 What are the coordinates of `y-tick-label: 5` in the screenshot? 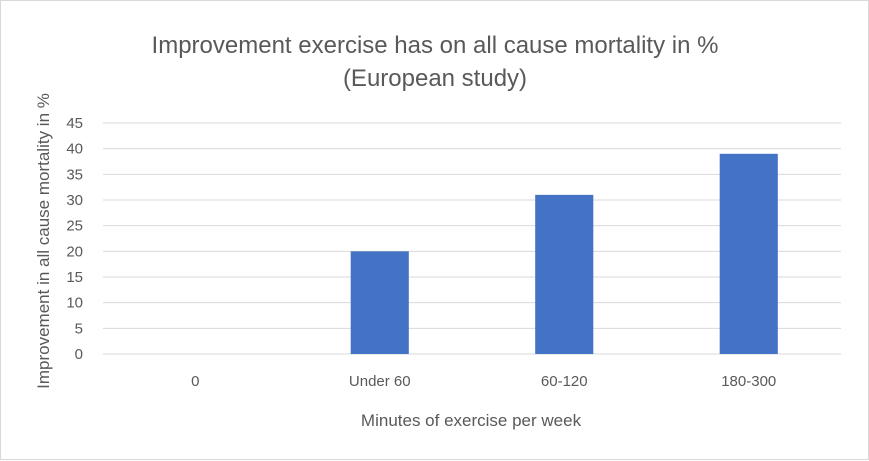 It's located at (79, 328).